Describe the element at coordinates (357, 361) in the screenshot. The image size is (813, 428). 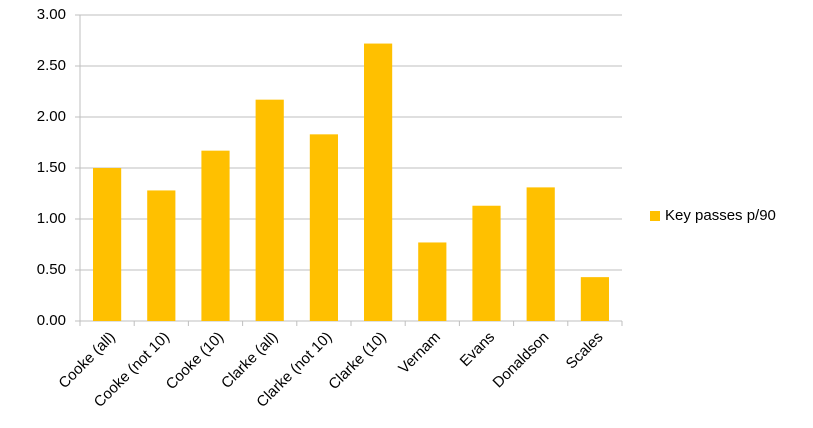
I see `x-tick-label: Clarke (10)` at that location.